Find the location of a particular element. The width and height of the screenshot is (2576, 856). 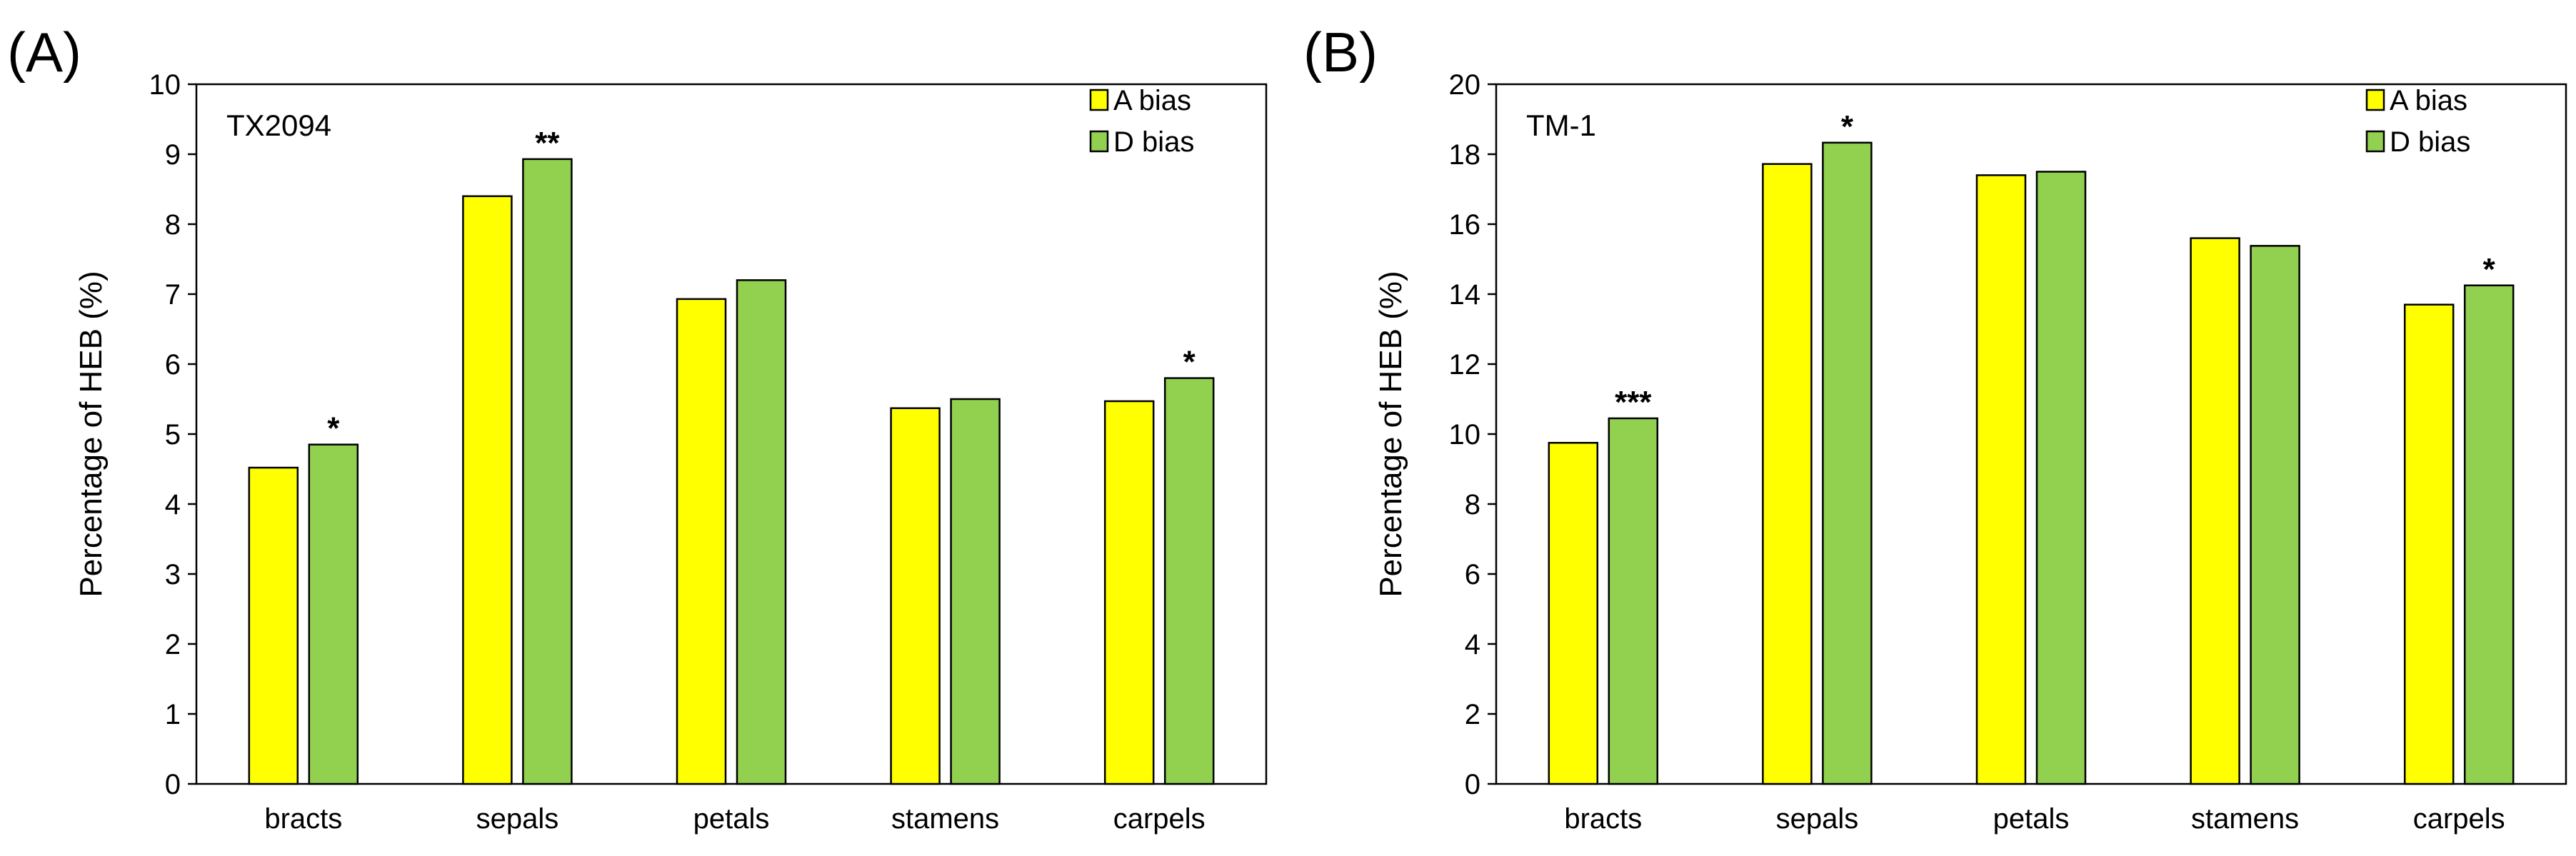

y-tick-label: 16 is located at coordinates (1465, 225).